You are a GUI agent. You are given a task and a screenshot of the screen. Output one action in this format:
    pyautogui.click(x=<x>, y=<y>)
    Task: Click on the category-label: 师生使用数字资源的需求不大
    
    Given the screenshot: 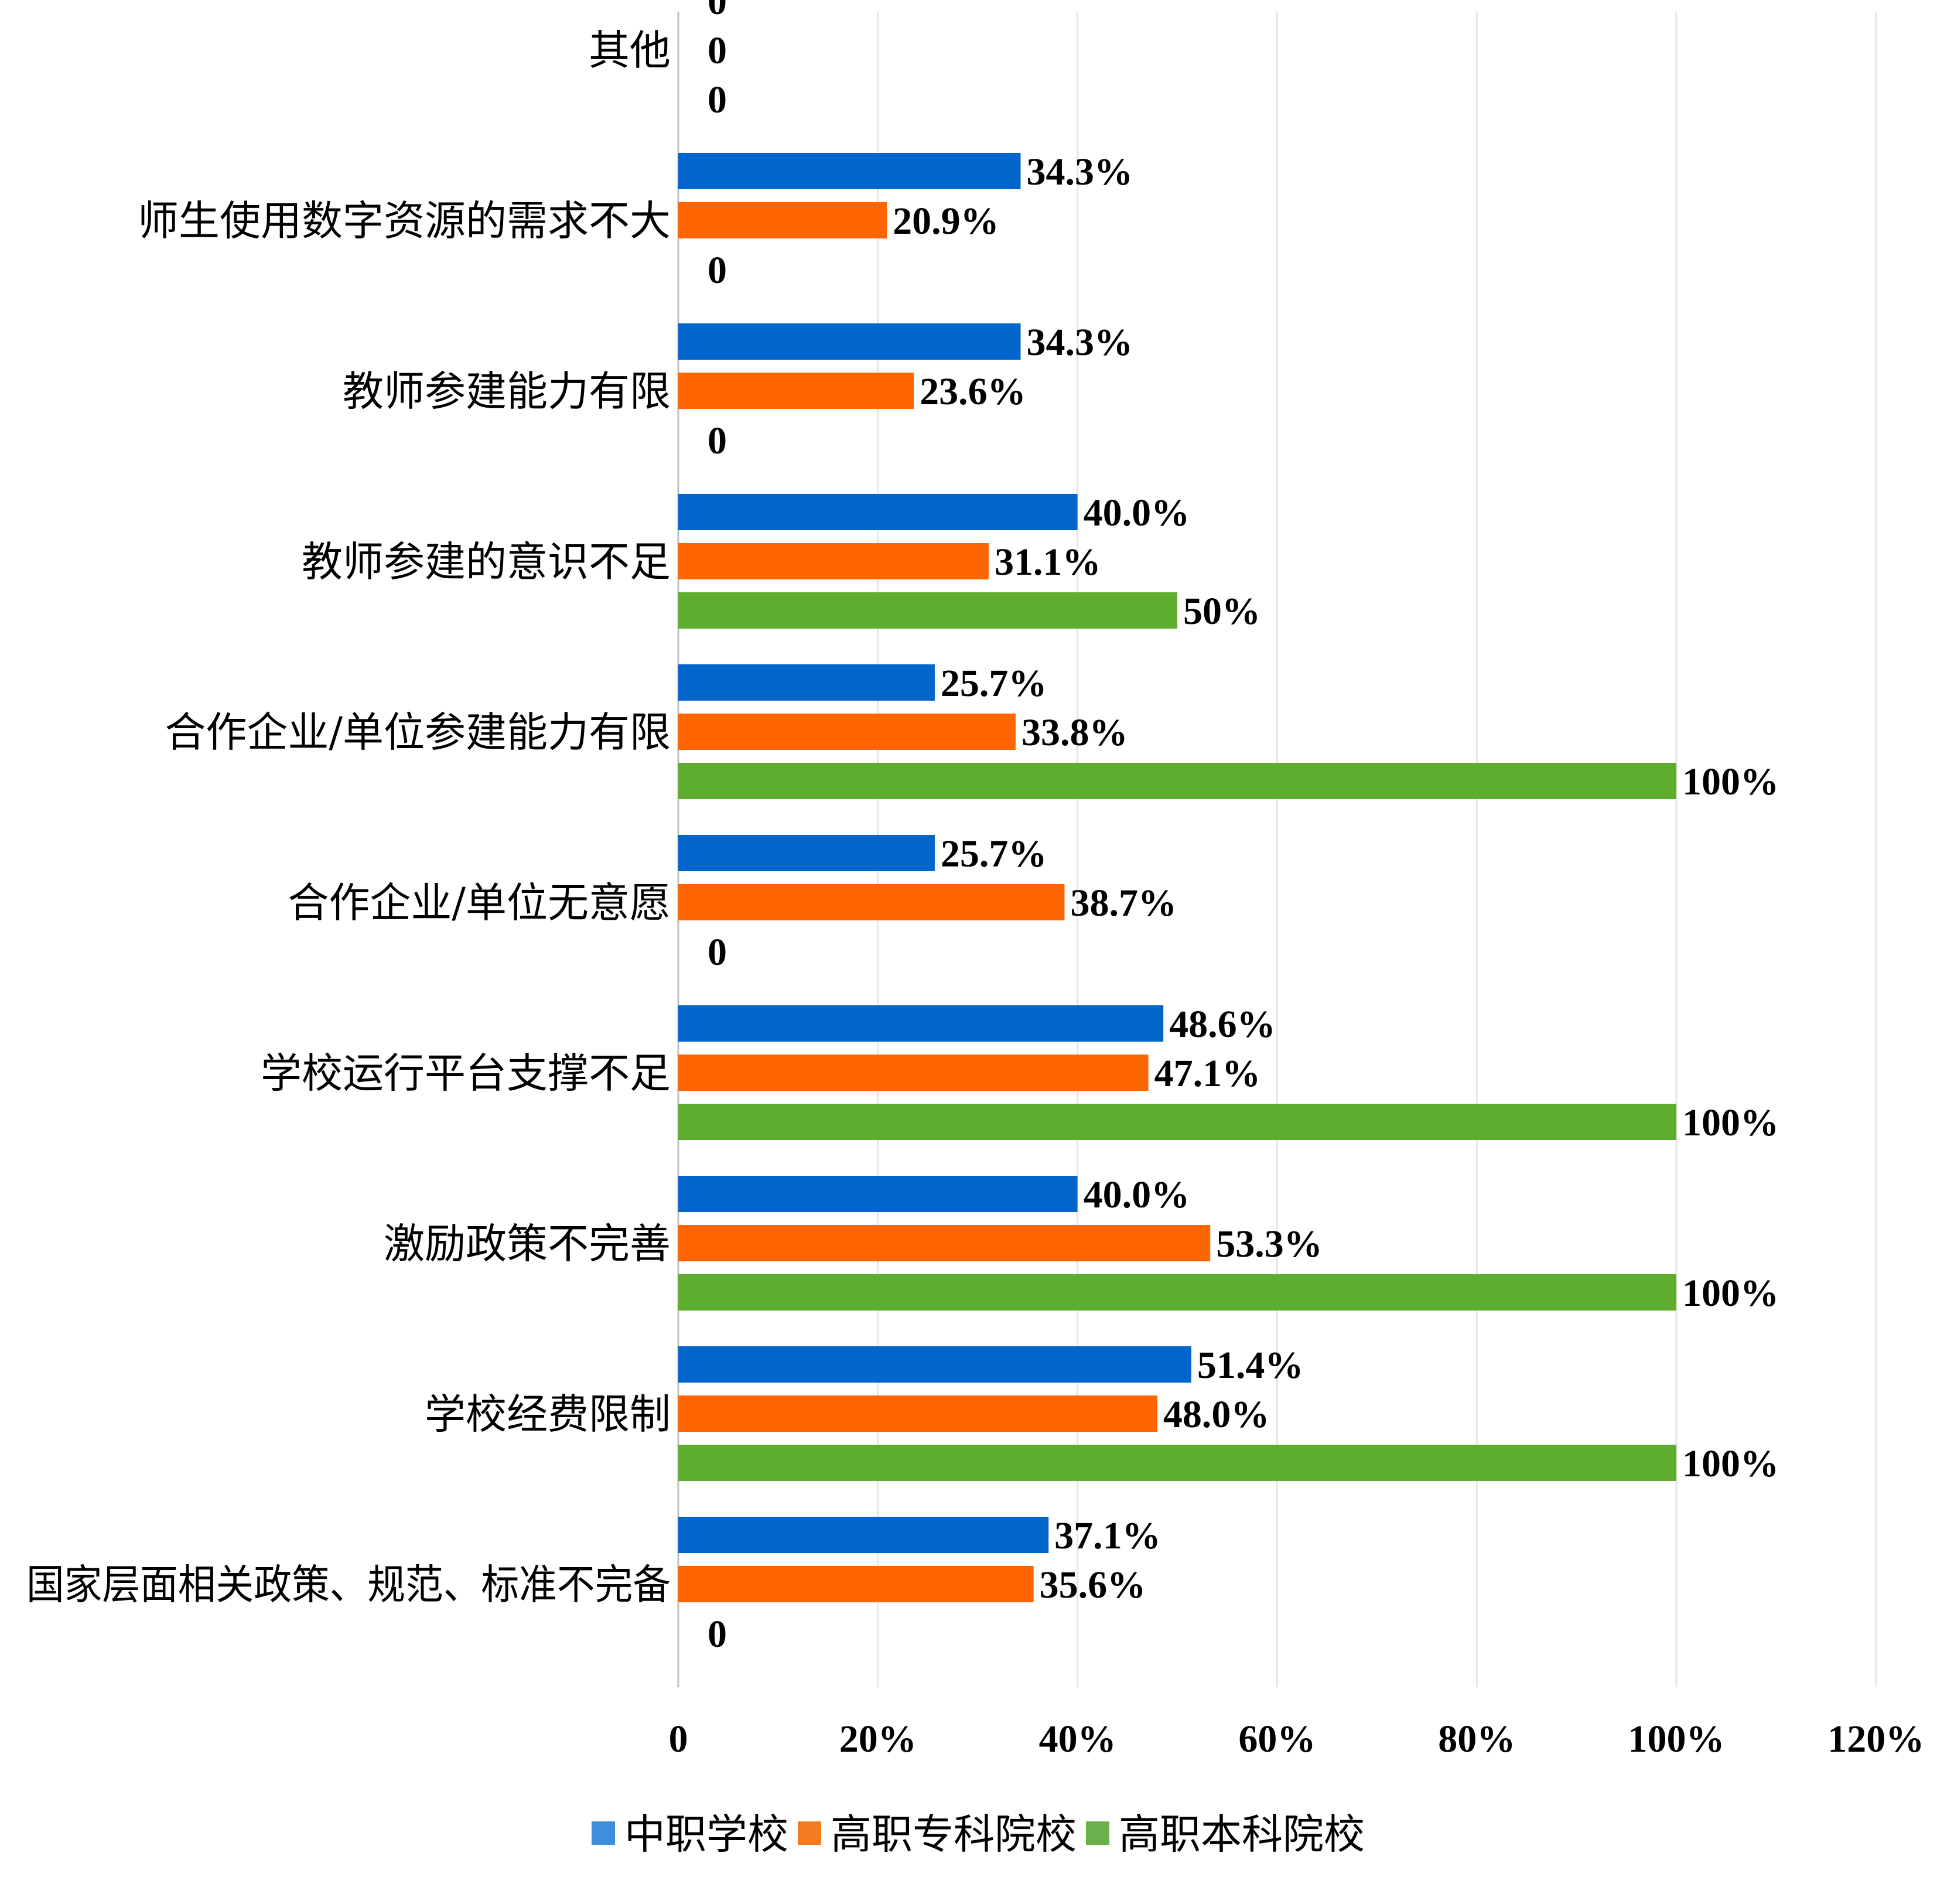 What is the action you would take?
    pyautogui.click(x=404, y=221)
    